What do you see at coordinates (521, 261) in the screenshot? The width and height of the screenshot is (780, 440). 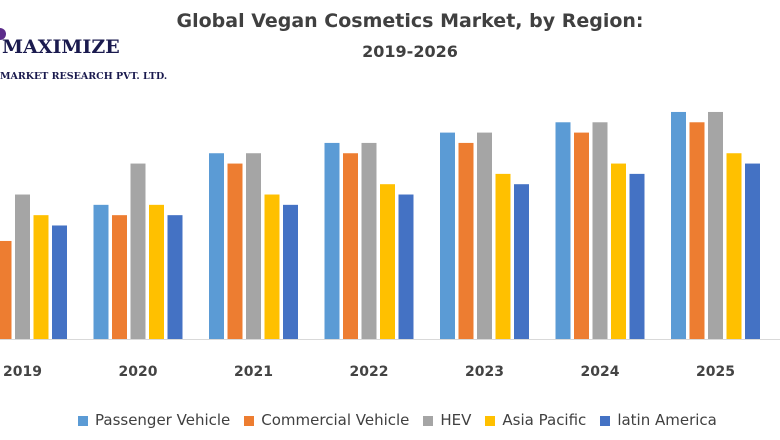 I see `bar-2023-latin-america` at bounding box center [521, 261].